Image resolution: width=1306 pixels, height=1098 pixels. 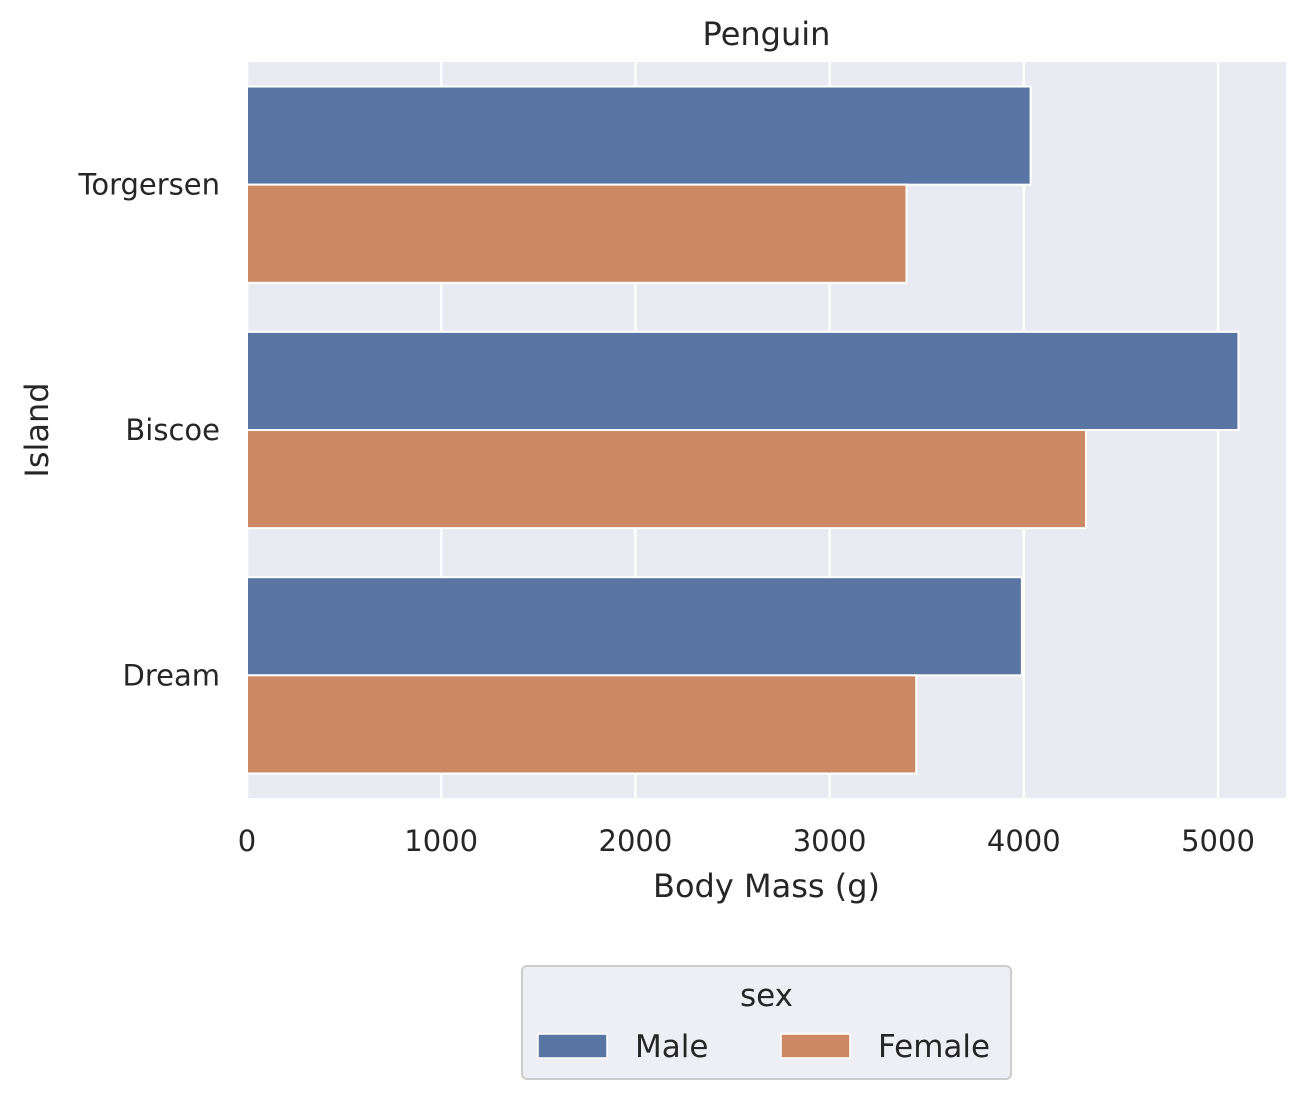 What do you see at coordinates (830, 841) in the screenshot?
I see `x-tick-label: 3000` at bounding box center [830, 841].